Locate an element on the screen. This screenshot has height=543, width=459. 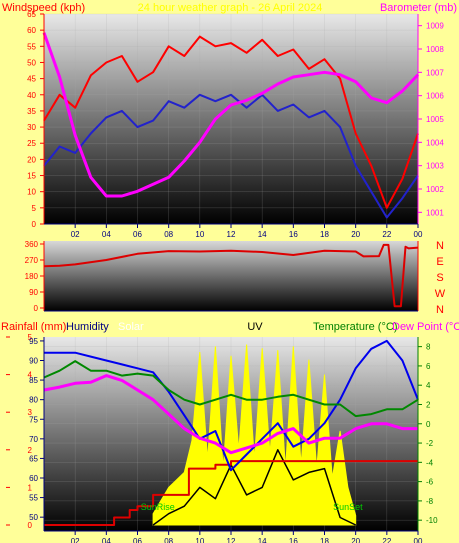
direction-tick-label: 0 is located at coordinates (36, 308).